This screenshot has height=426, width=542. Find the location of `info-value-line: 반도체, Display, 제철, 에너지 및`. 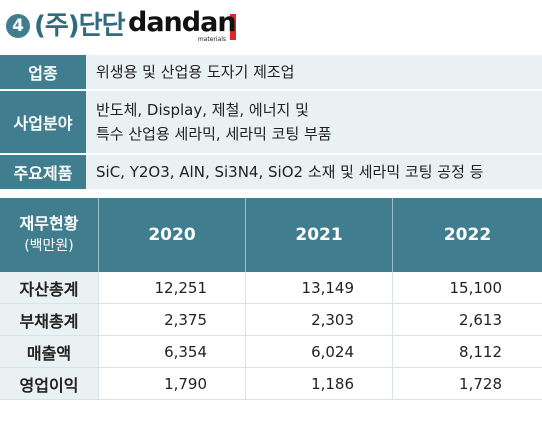

info-value-line: 반도체, Display, 제철, 에너지 및 is located at coordinates (202, 110).